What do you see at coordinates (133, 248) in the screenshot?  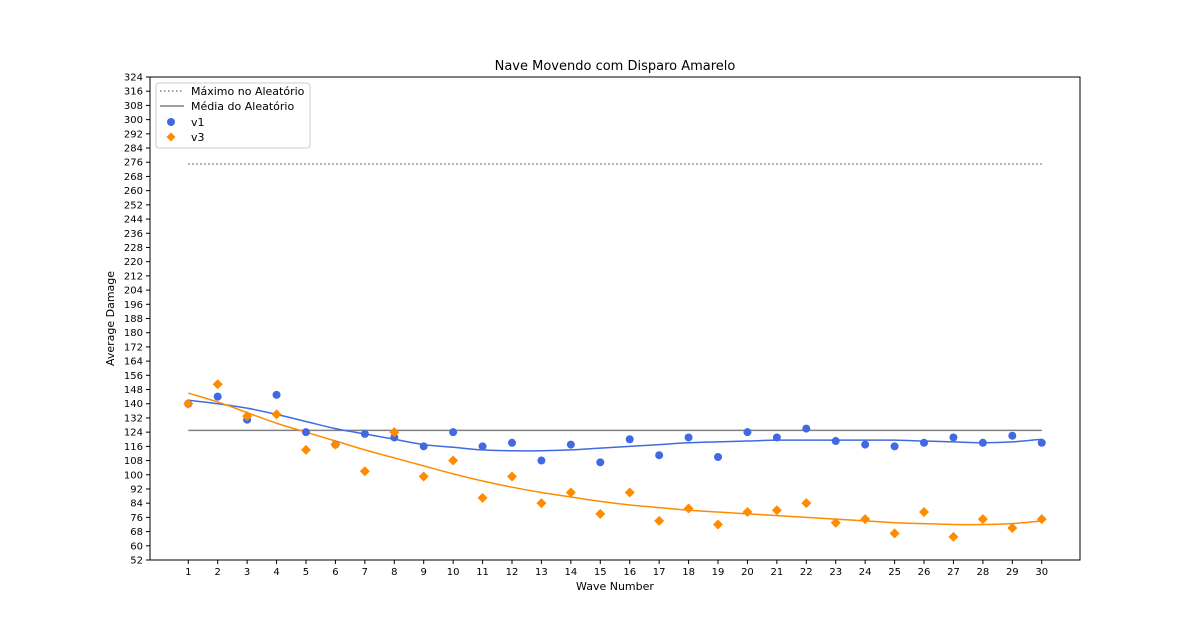 I see `y-tick-label: 228` at bounding box center [133, 248].